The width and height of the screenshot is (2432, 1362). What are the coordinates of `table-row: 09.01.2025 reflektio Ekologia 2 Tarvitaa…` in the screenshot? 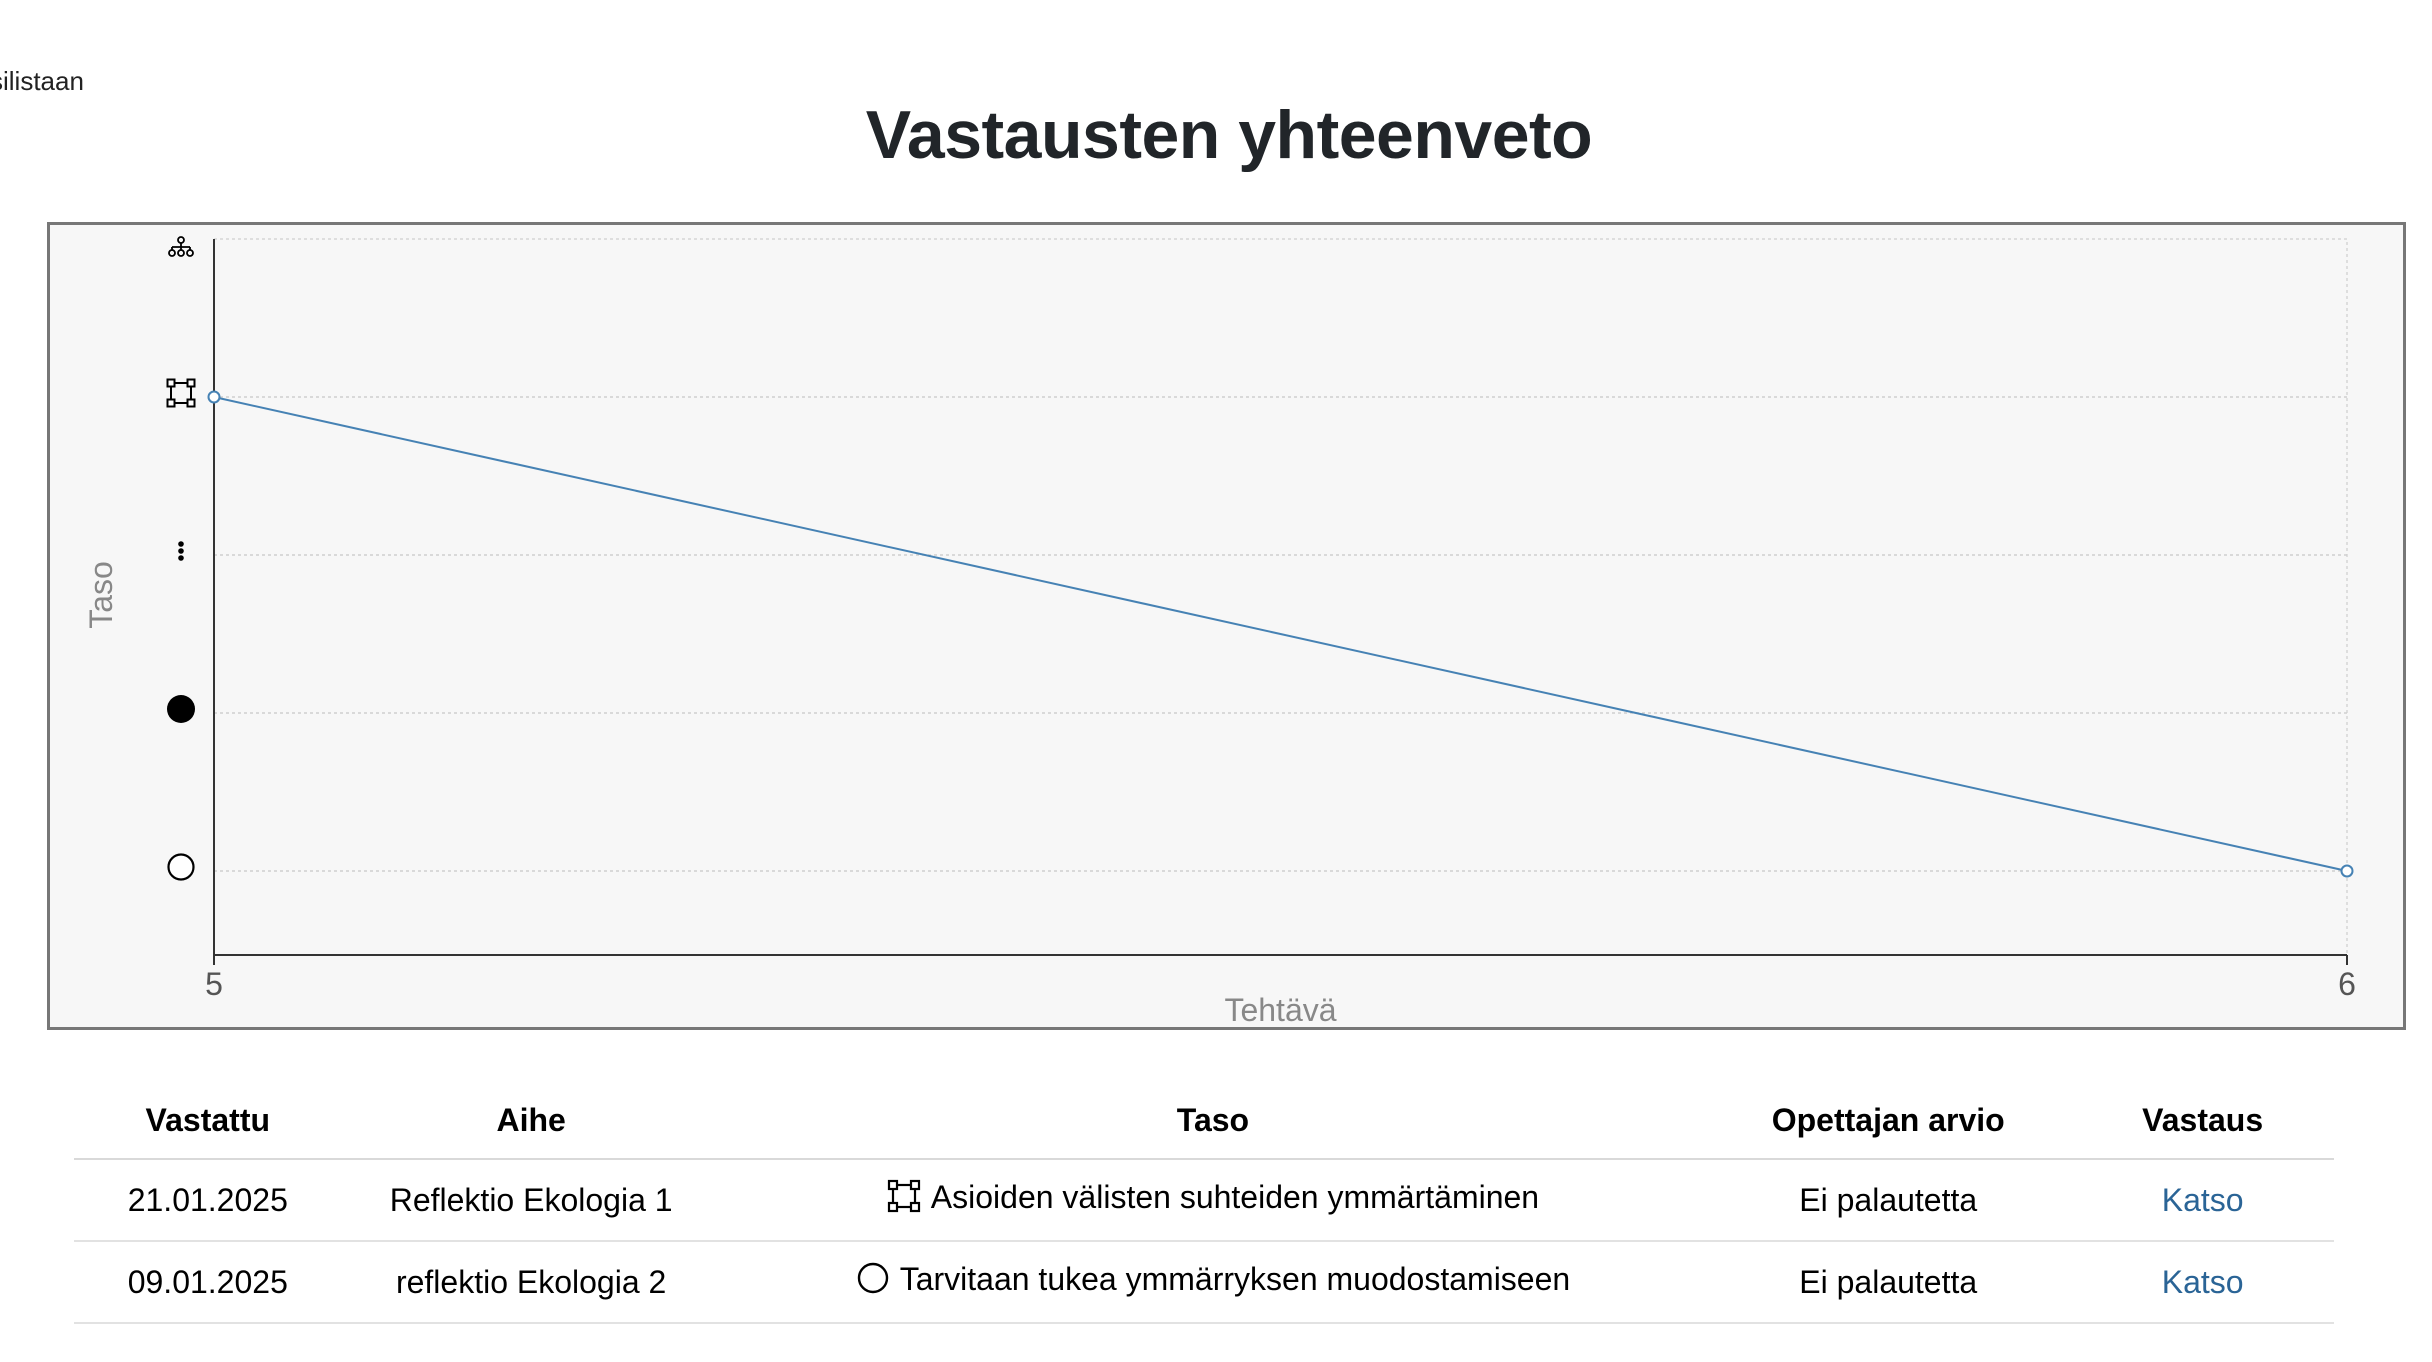 It's located at (1204, 1282).